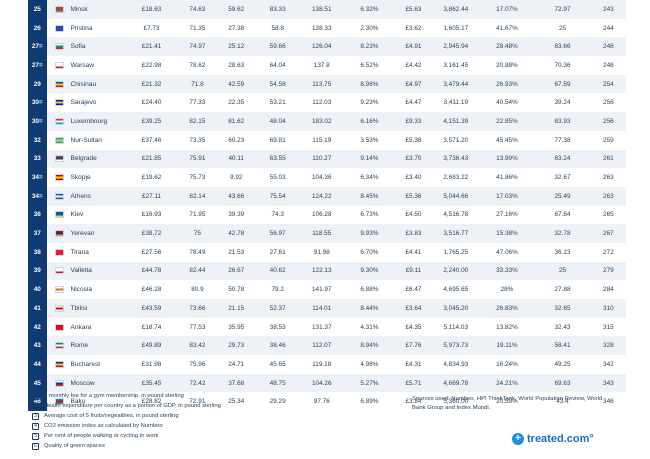 This screenshot has height=459, width=650. I want to click on table-cell: 39.39, so click(236, 215).